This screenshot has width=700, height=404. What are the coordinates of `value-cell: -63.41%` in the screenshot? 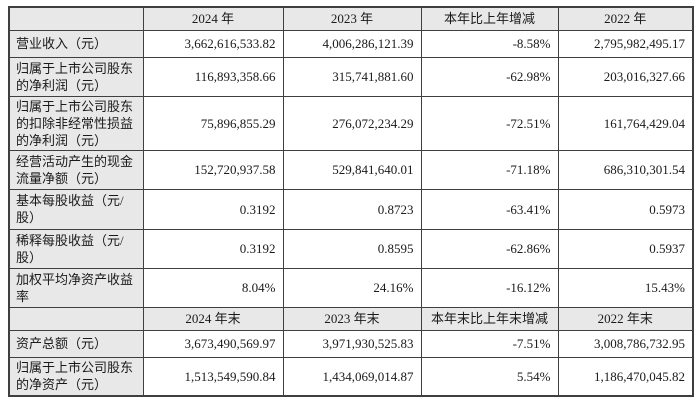 It's located at (489, 209).